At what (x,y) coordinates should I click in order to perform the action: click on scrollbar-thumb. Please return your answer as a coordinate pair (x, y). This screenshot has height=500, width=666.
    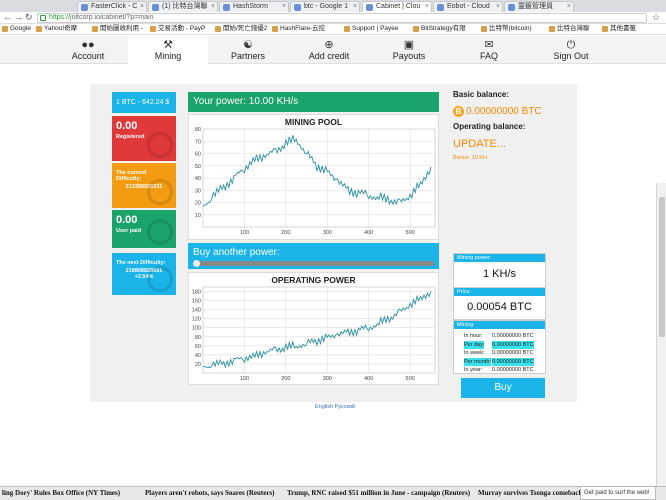
    Looking at the image, I should click on (662, 267).